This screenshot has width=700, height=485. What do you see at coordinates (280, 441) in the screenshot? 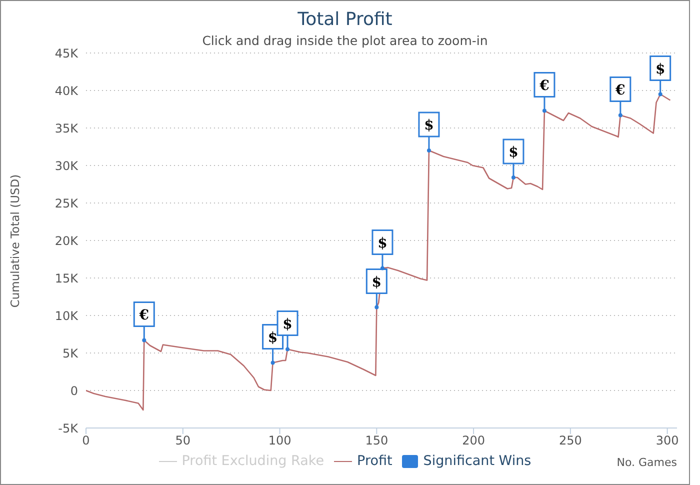
I see `x-tick-label: 100` at bounding box center [280, 441].